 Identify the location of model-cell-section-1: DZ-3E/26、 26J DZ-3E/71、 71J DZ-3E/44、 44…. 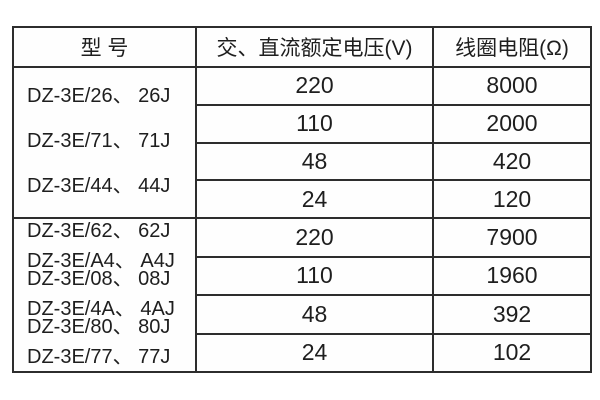
(104, 142).